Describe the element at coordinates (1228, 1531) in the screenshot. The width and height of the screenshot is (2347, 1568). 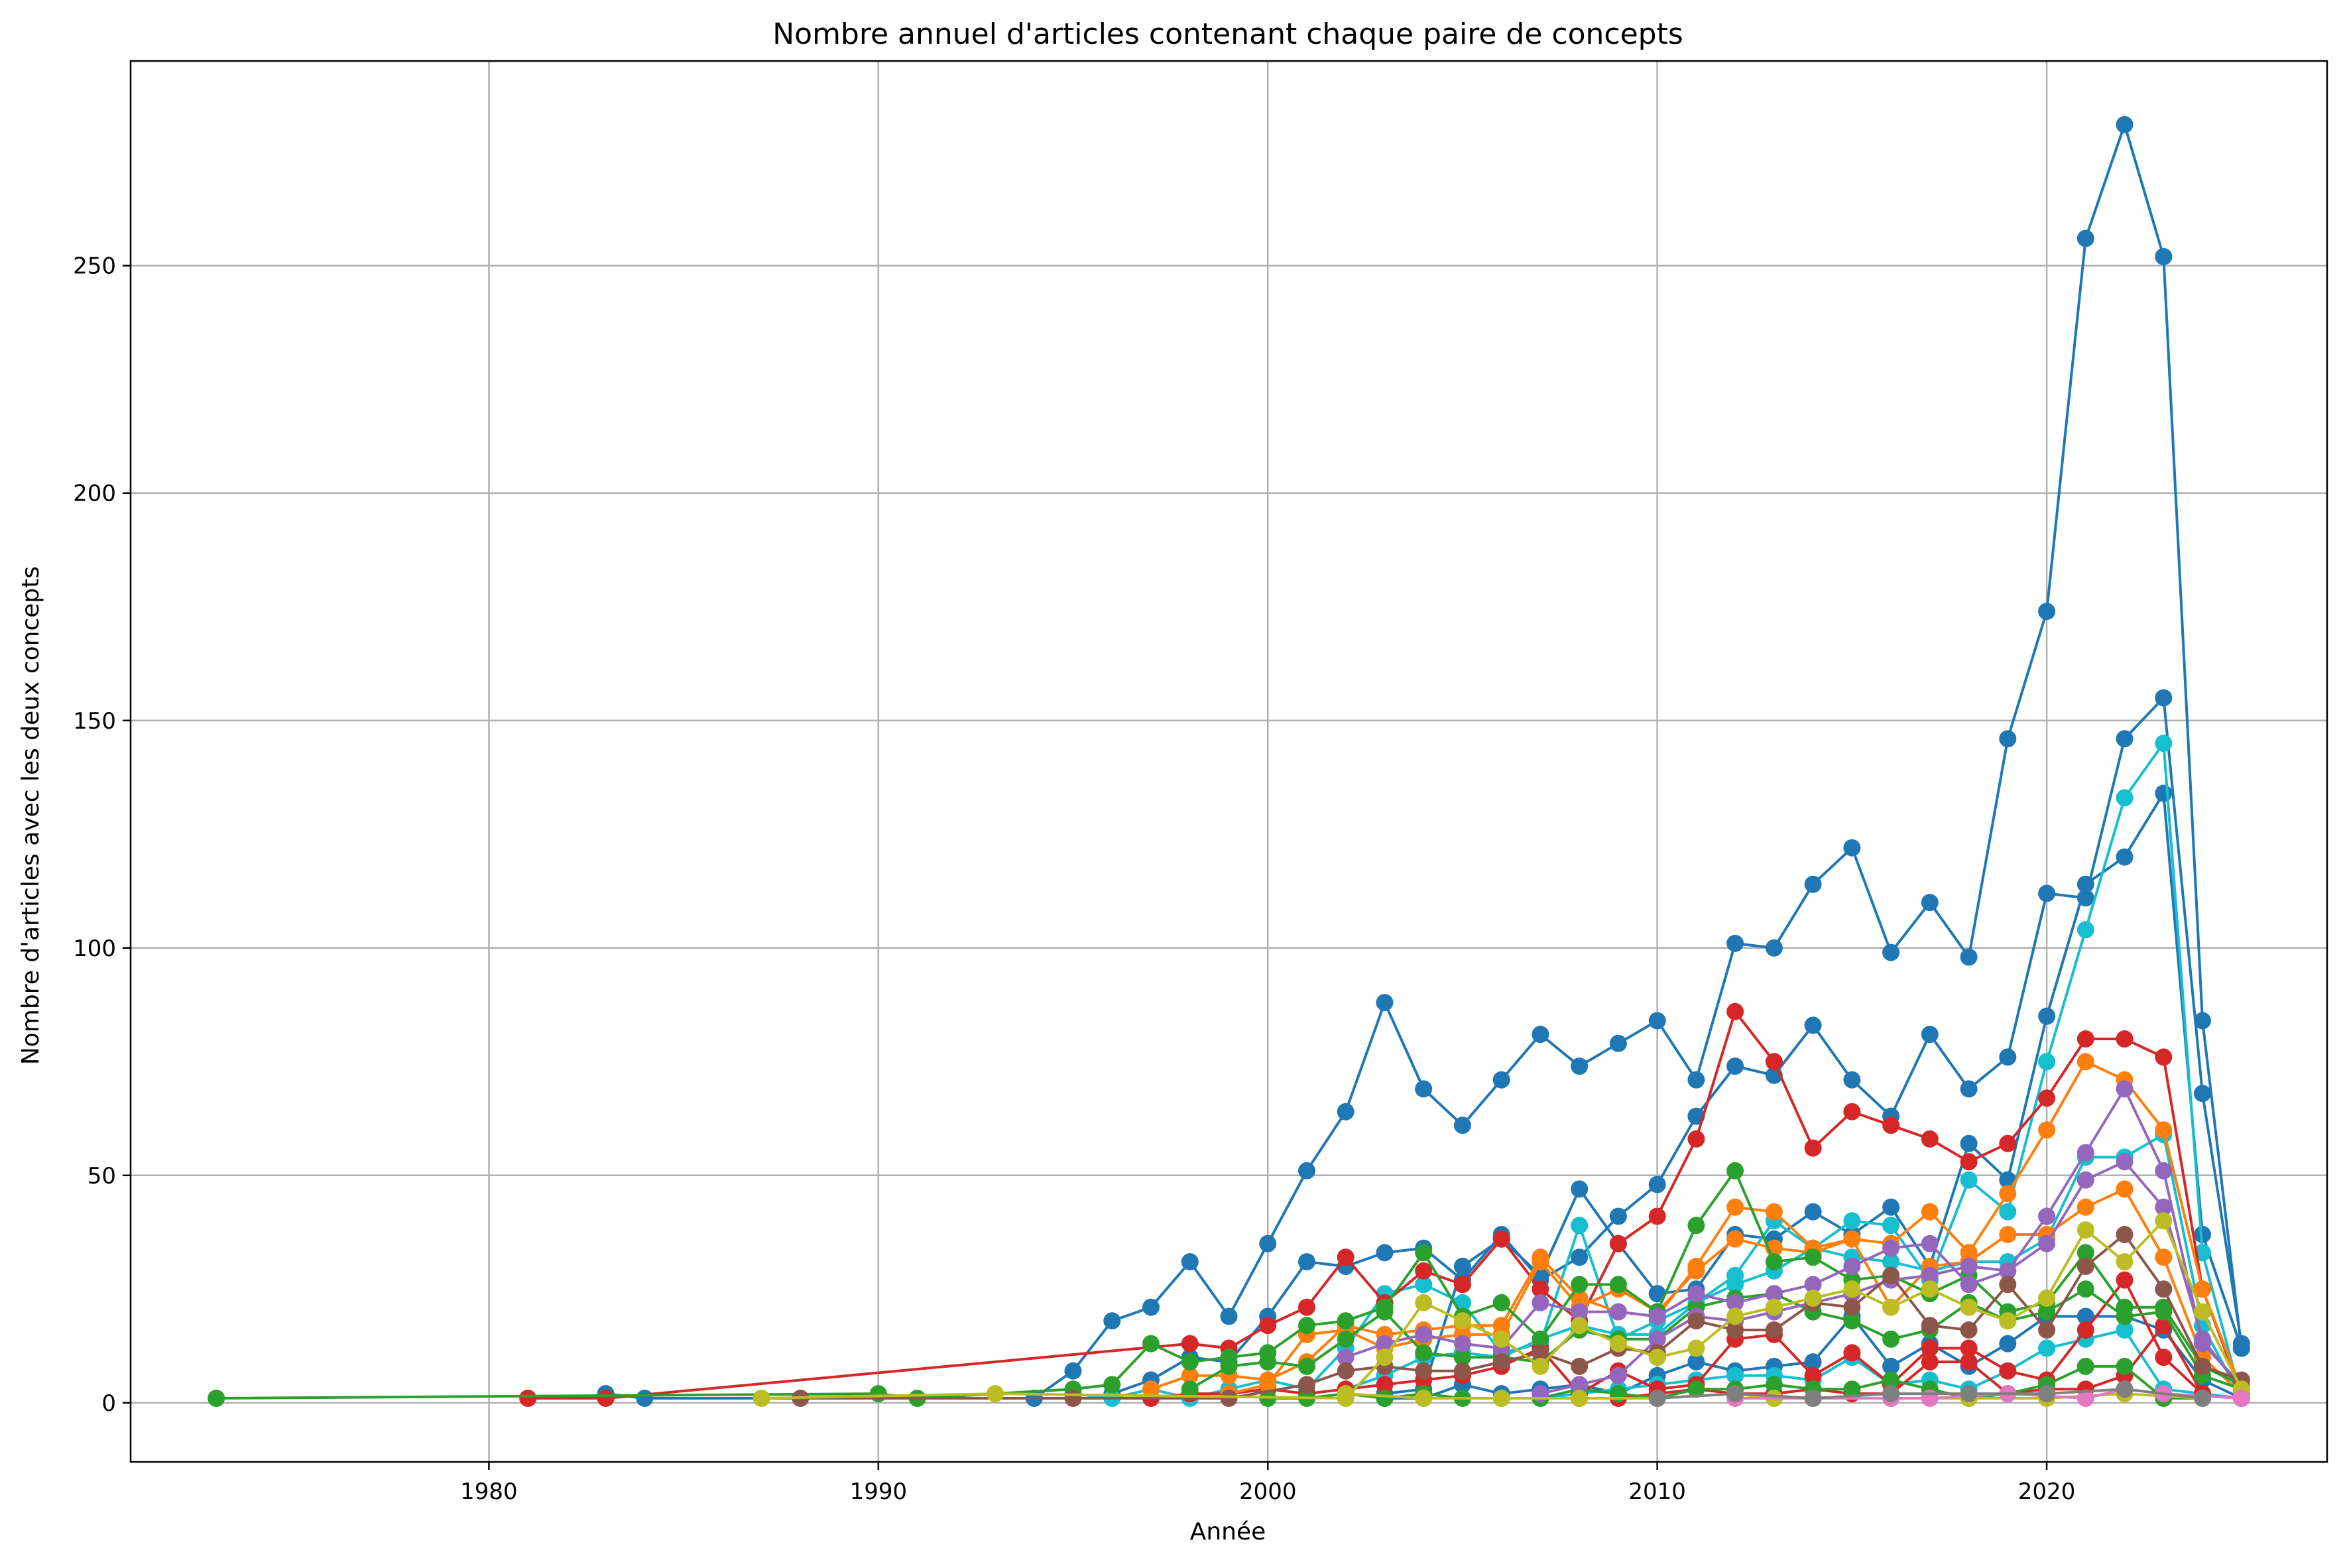
I see `x-axis-label: Année` at that location.